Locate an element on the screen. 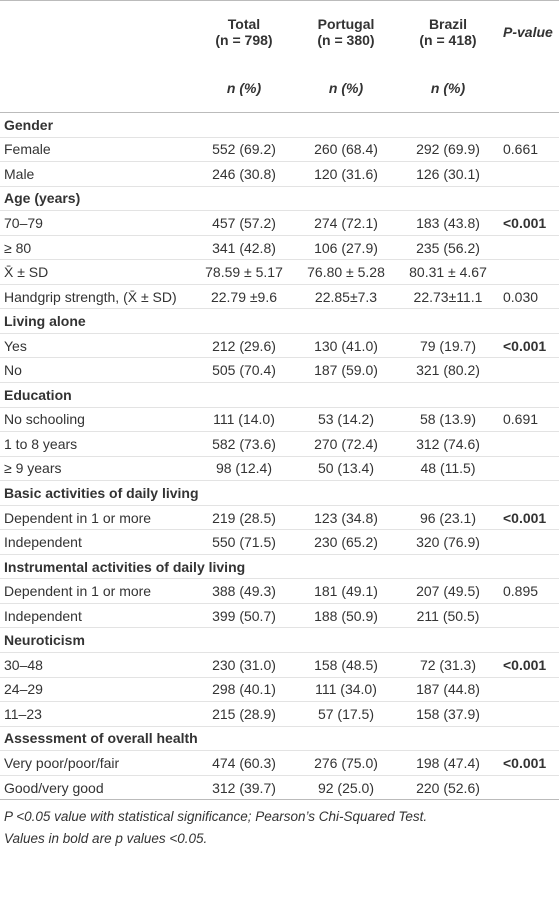 Image resolution: width=559 pixels, height=916 pixels. section-title: Basic activities of daily living is located at coordinates (279, 493).